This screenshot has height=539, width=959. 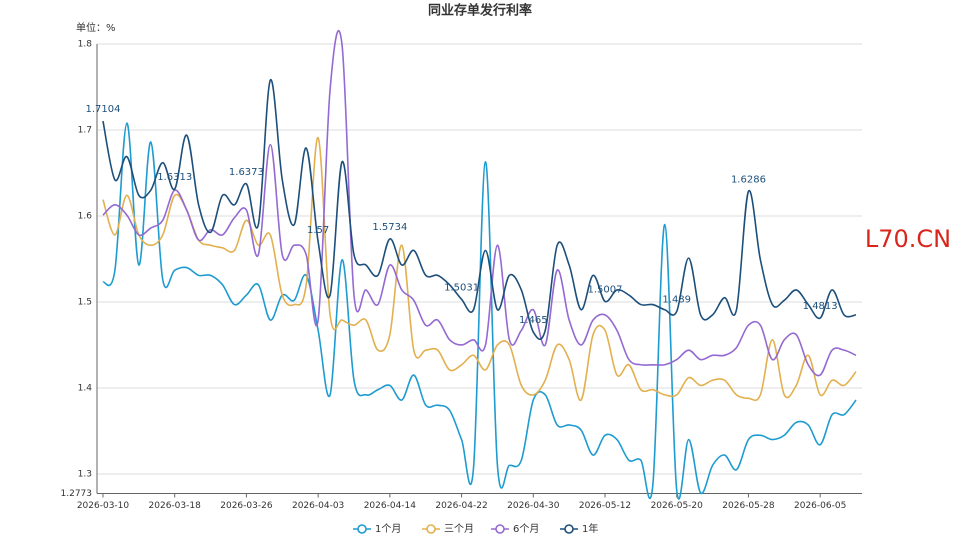 What do you see at coordinates (85, 45) in the screenshot?
I see `y-tick-label: 1.8` at bounding box center [85, 45].